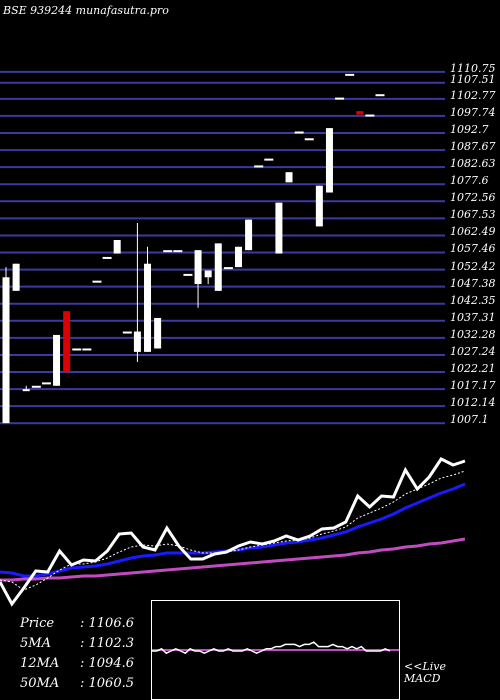  I want to click on stat-12ma-value: 1094.6, so click(111, 663).